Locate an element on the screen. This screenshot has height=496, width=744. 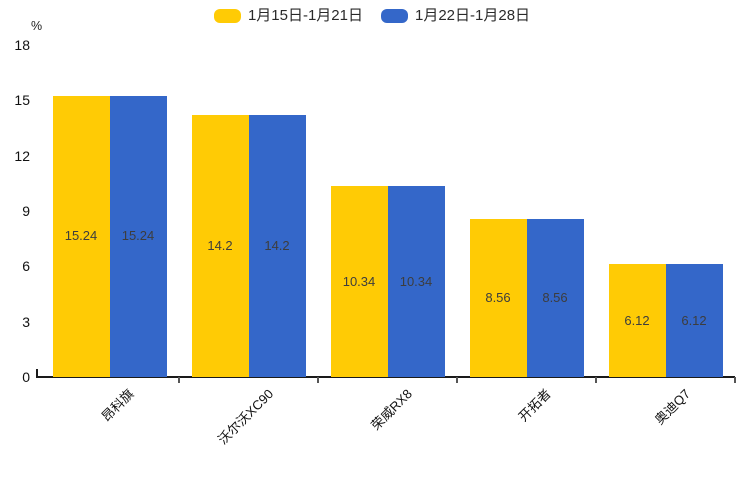
y-axis-tick-label: 18 is located at coordinates (22, 45).